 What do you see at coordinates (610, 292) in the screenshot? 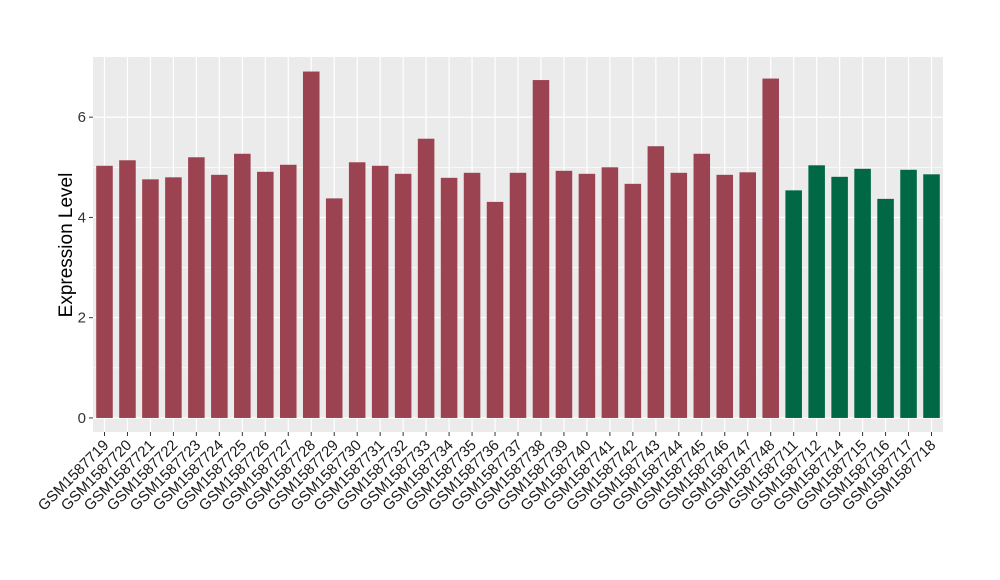
I see `bar-GSM1587741` at bounding box center [610, 292].